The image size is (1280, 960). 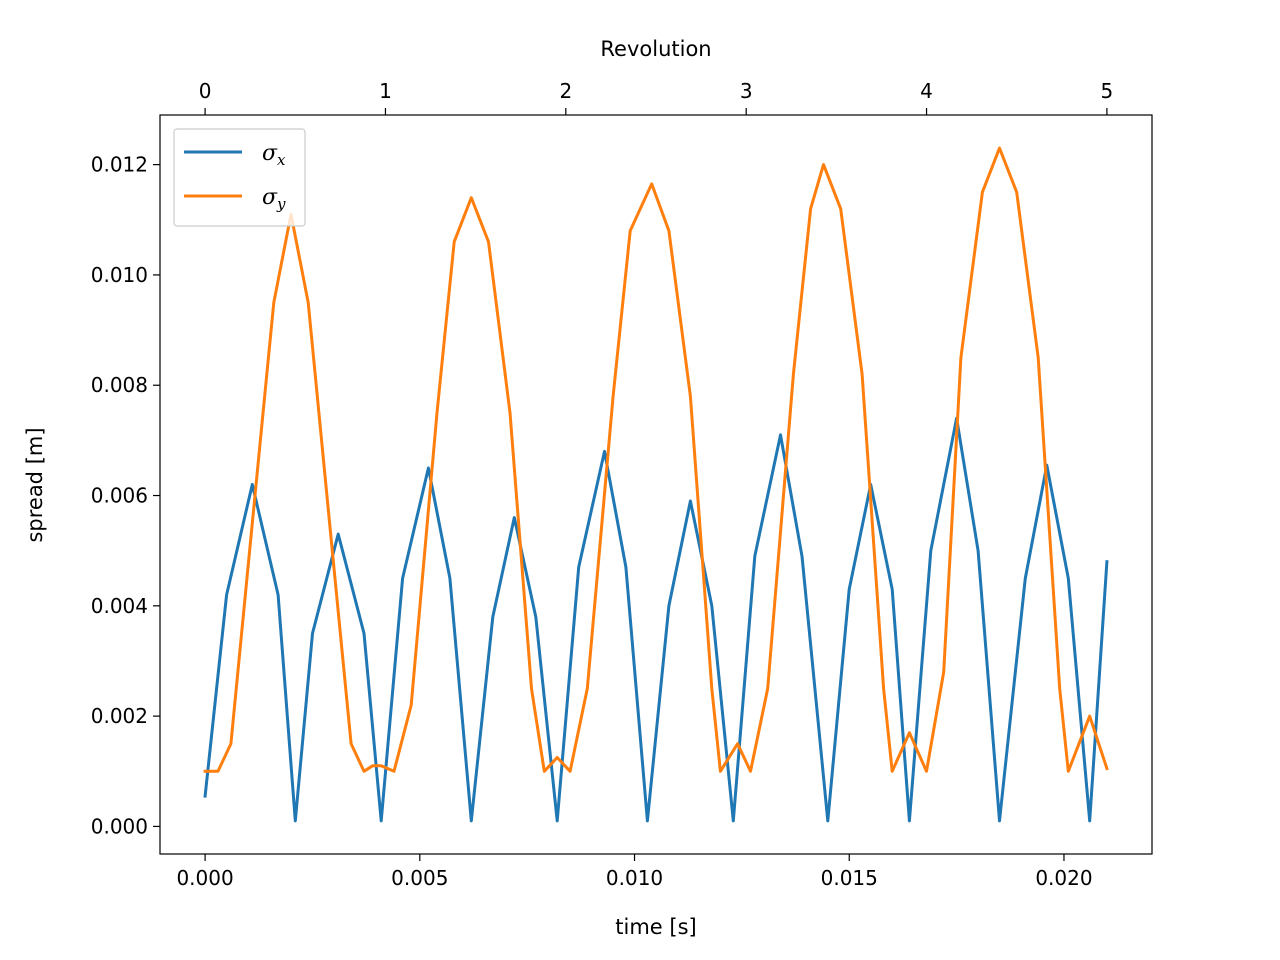 I want to click on x-tick-label: 0.005, so click(x=419, y=878).